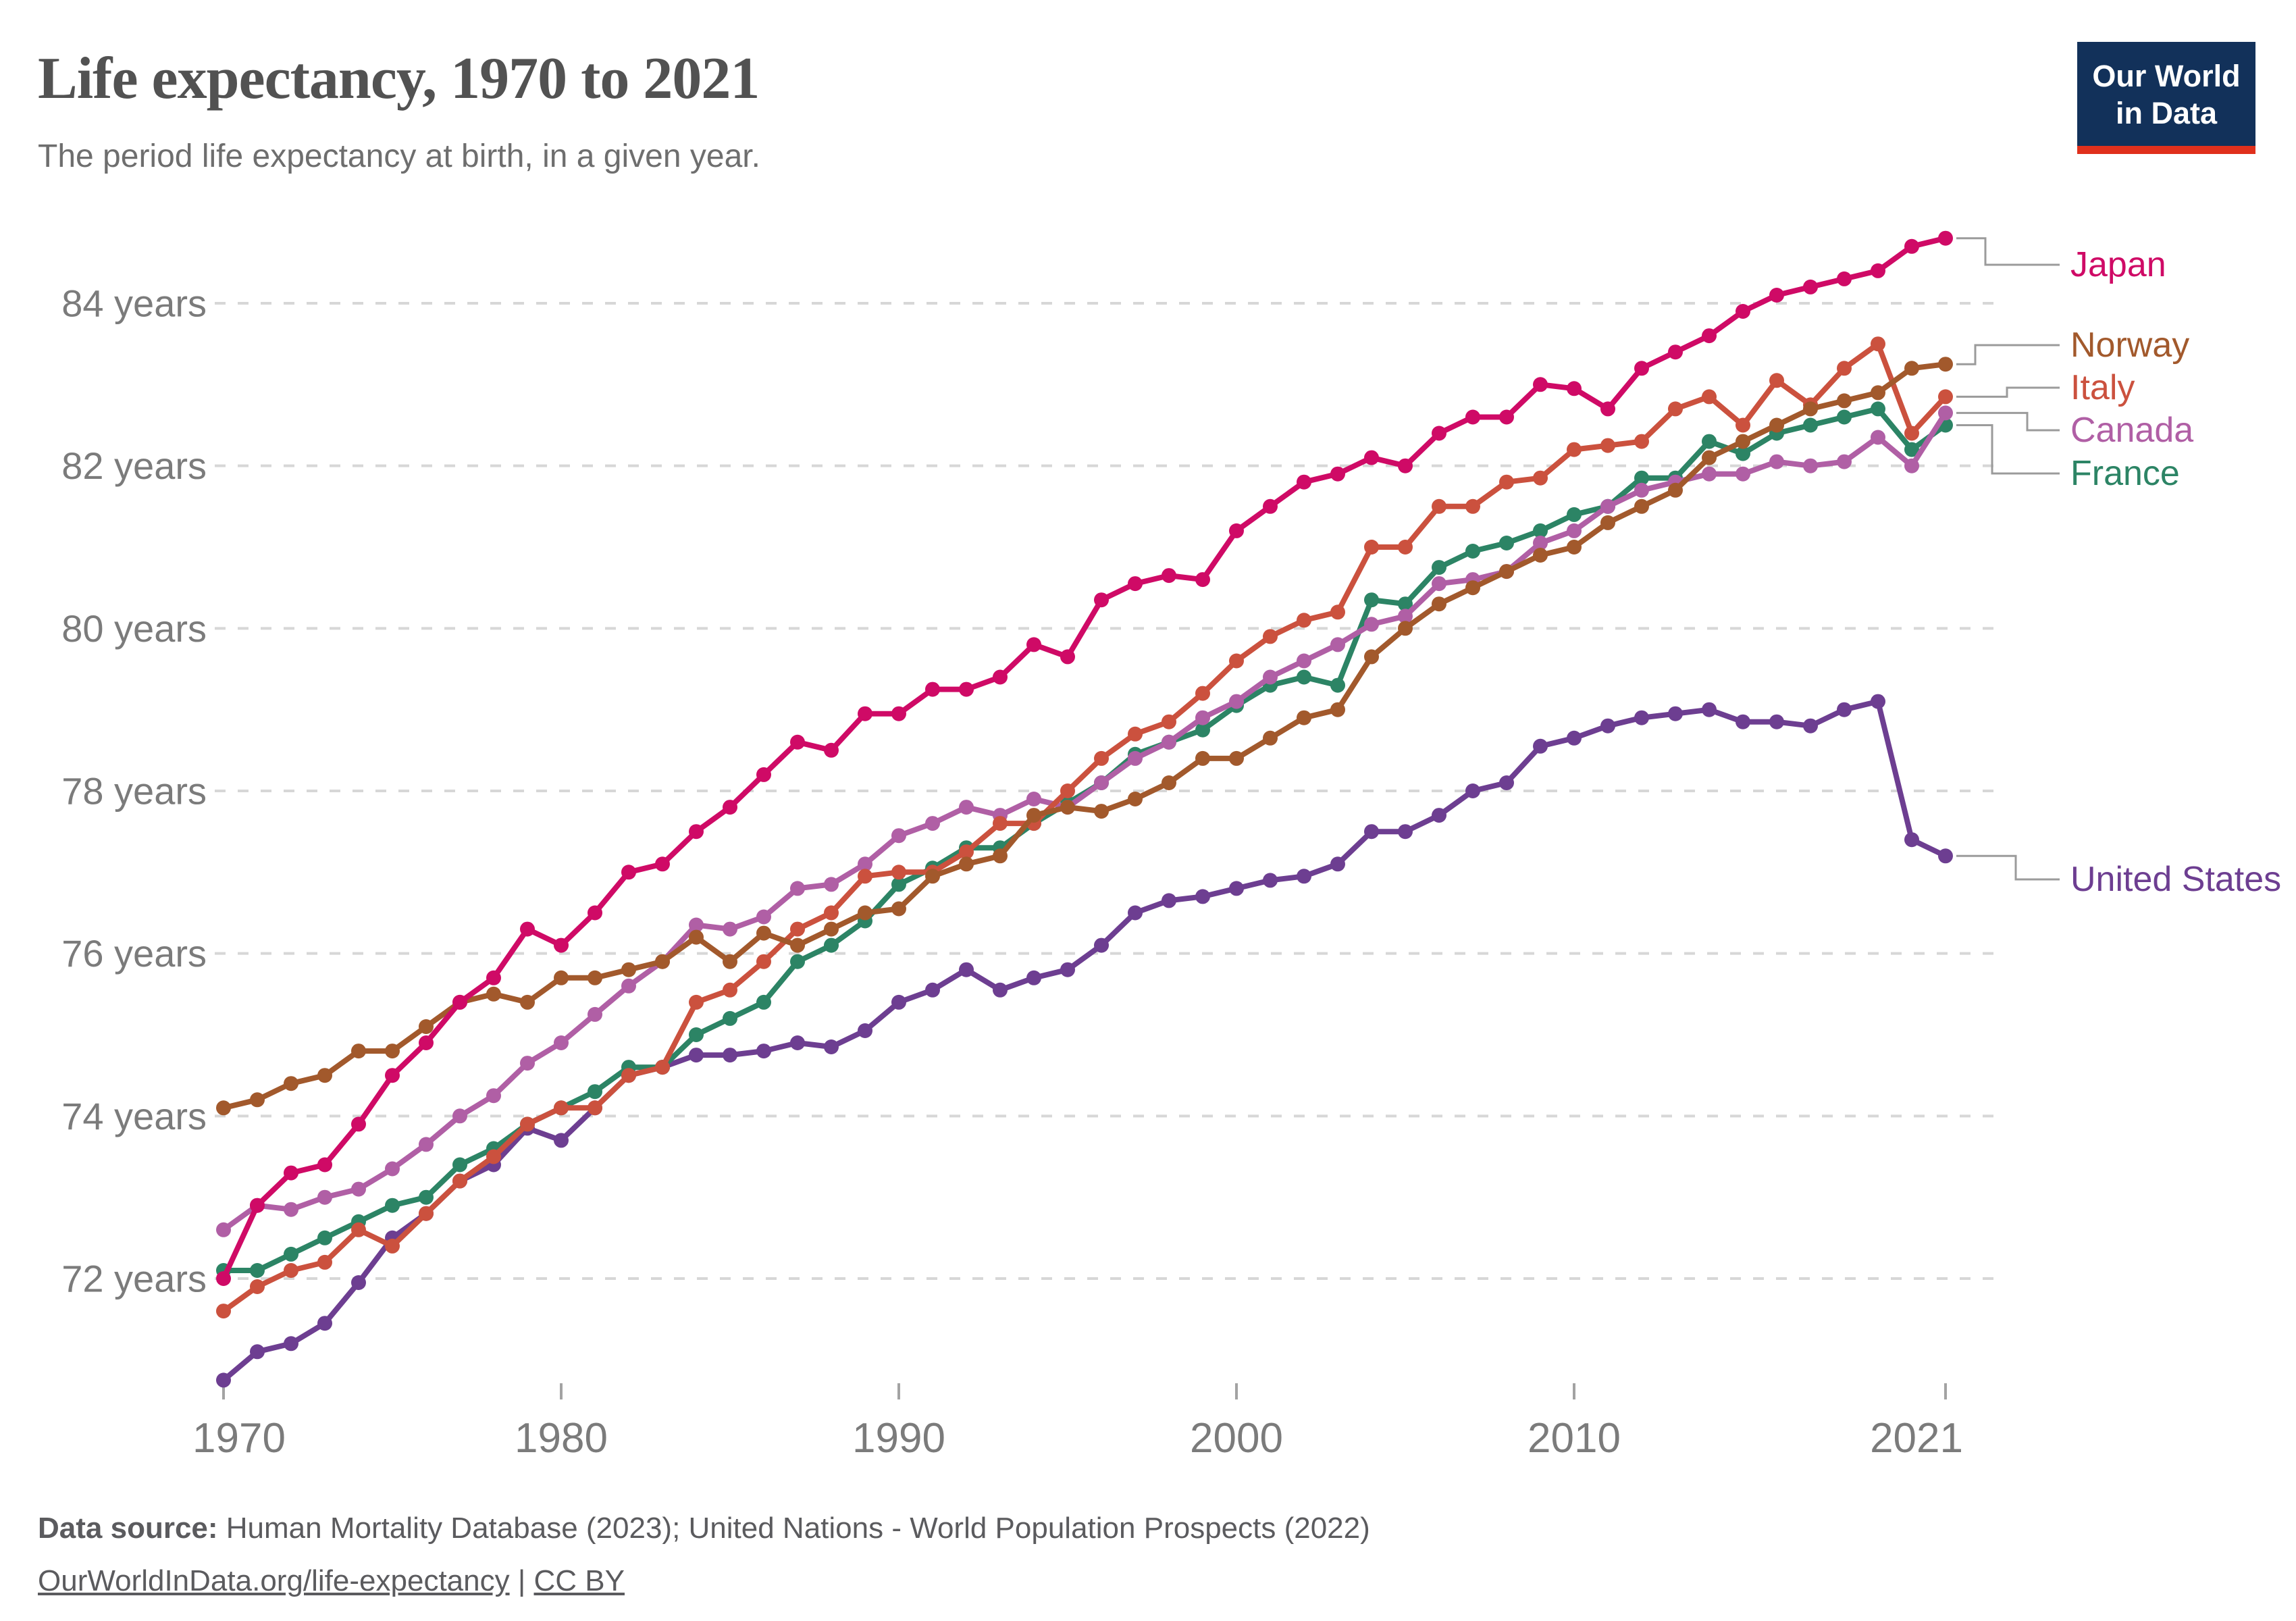 This screenshot has width=2296, height=1621. Describe the element at coordinates (2175, 879) in the screenshot. I see `legend-label-united-states: United States` at that location.